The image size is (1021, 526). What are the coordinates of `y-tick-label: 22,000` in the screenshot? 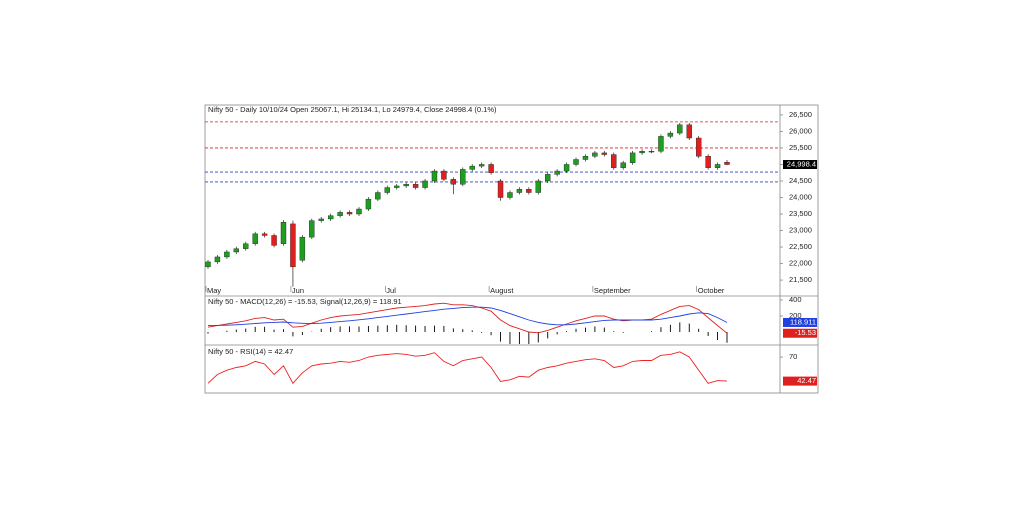 It's located at (800, 263).